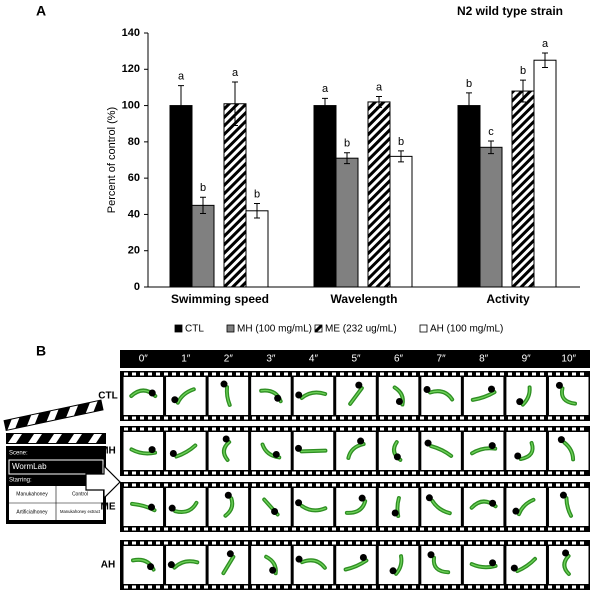  I want to click on clapper-text: Manukahoney extract, so click(80, 511).